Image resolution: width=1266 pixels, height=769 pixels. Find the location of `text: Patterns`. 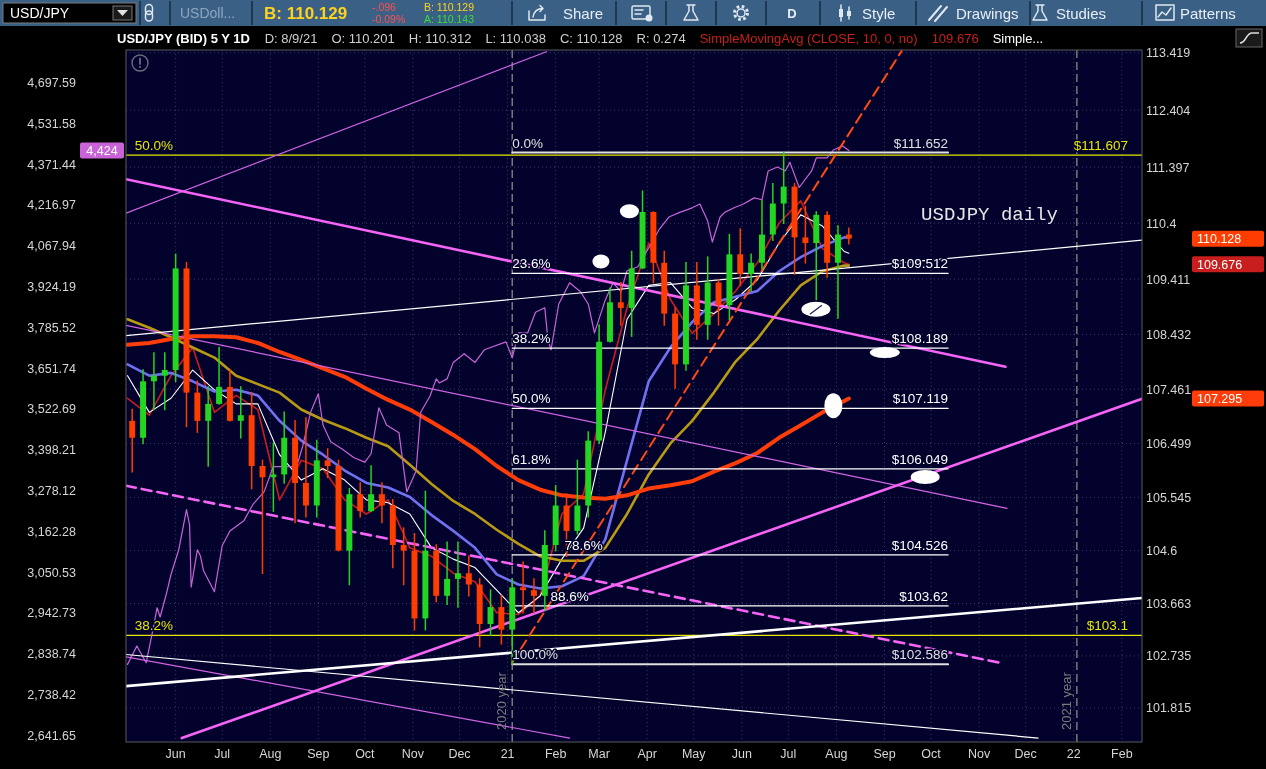

text: Patterns is located at coordinates (1208, 13).